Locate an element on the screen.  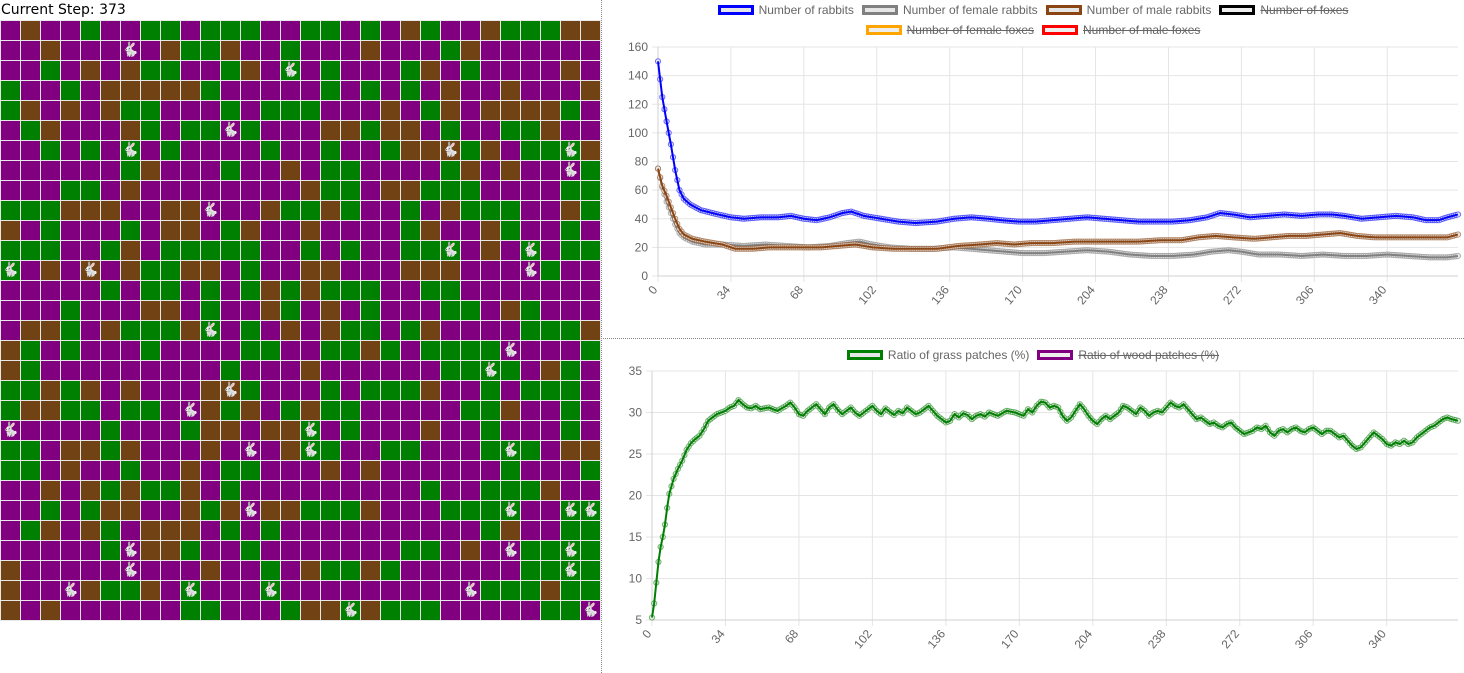
legend-item: Ratio of wood patches (%) is located at coordinates (1128, 354).